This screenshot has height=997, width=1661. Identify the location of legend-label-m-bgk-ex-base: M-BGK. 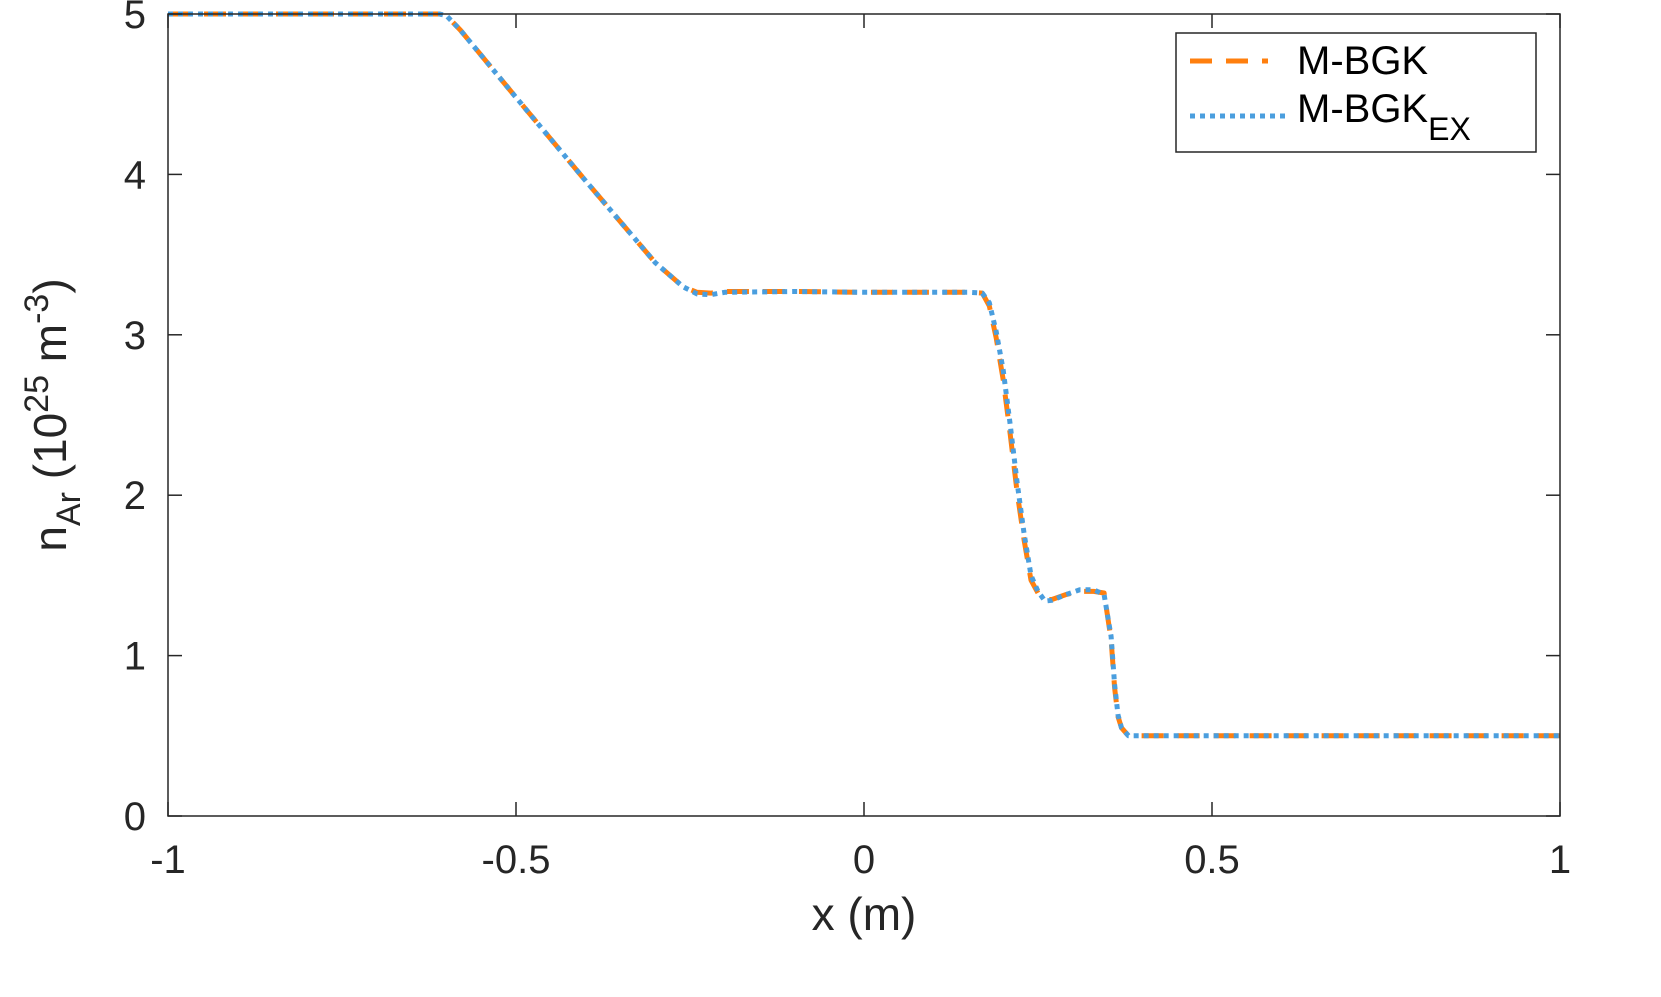
(1362, 109).